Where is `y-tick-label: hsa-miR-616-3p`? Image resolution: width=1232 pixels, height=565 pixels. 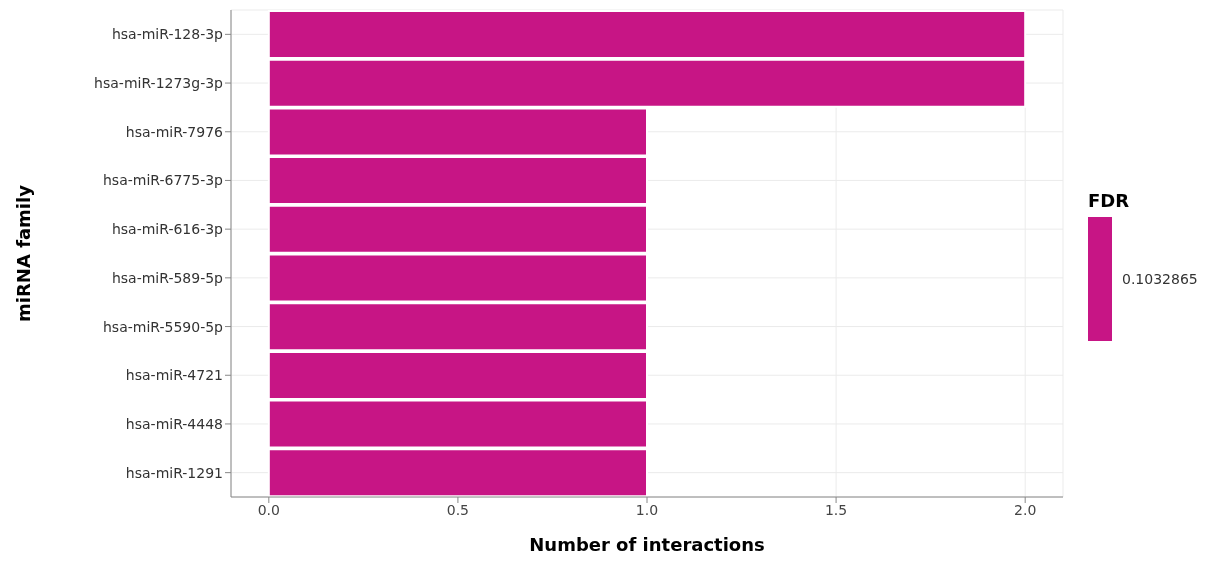 y-tick-label: hsa-miR-616-3p is located at coordinates (167, 229).